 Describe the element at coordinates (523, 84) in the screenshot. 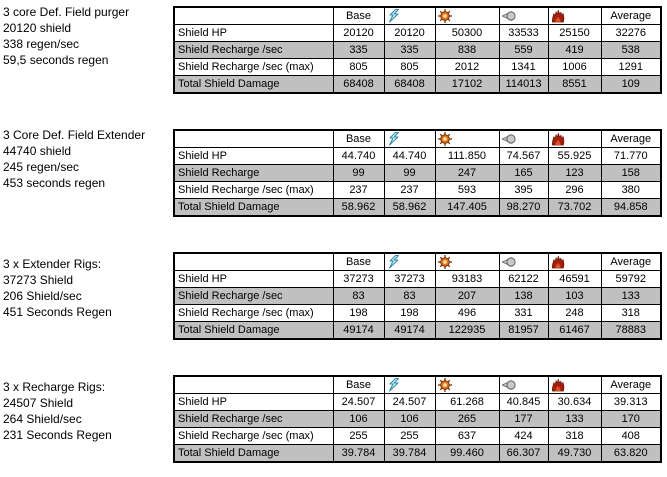

I see `cell-kinetic-damage: 114013` at that location.